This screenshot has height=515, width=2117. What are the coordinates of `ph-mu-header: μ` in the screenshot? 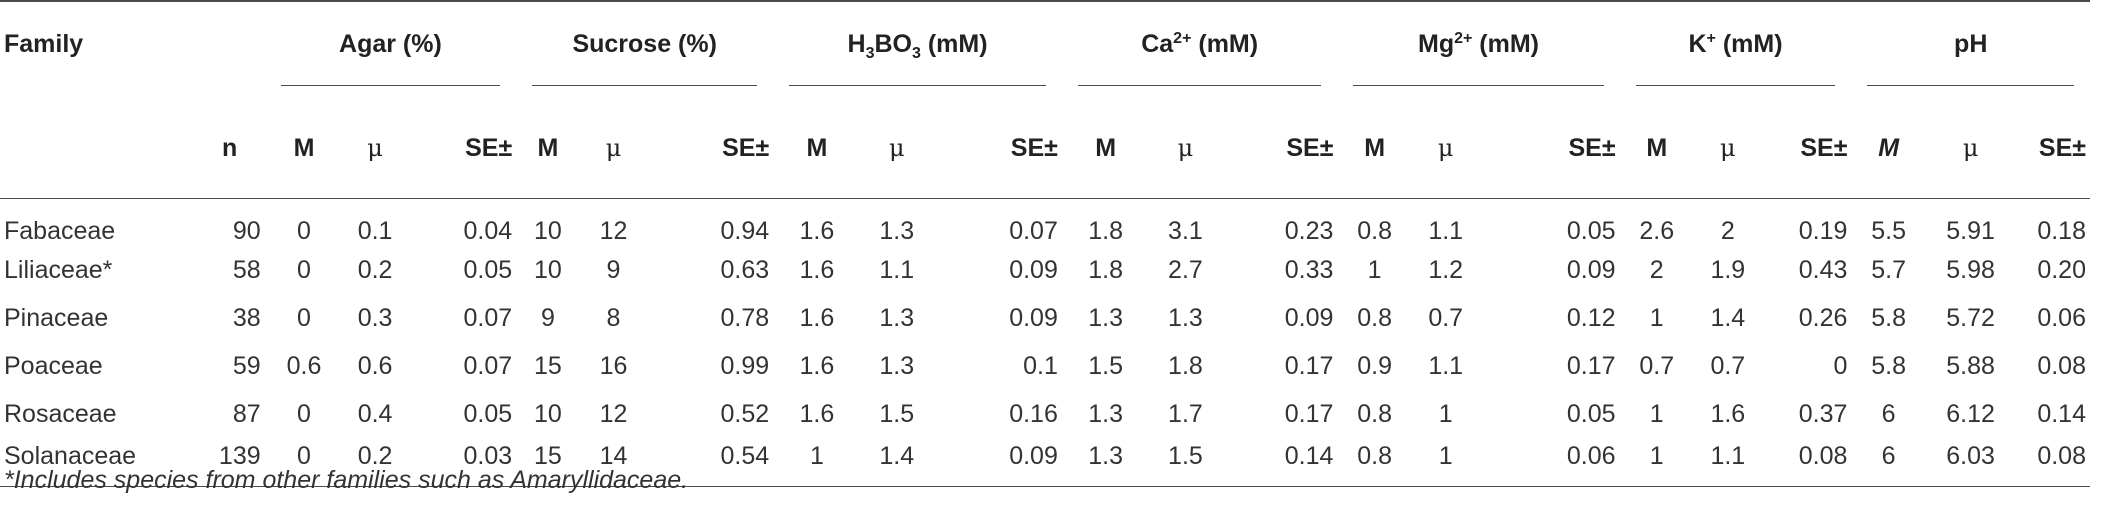 It's located at (1970, 155).